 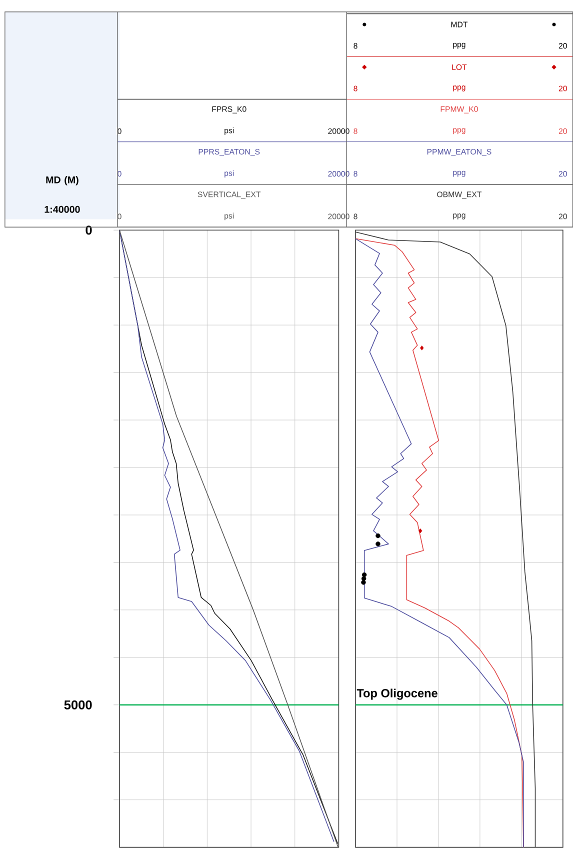 What do you see at coordinates (62, 209) in the screenshot?
I see `text: 1:40000` at bounding box center [62, 209].